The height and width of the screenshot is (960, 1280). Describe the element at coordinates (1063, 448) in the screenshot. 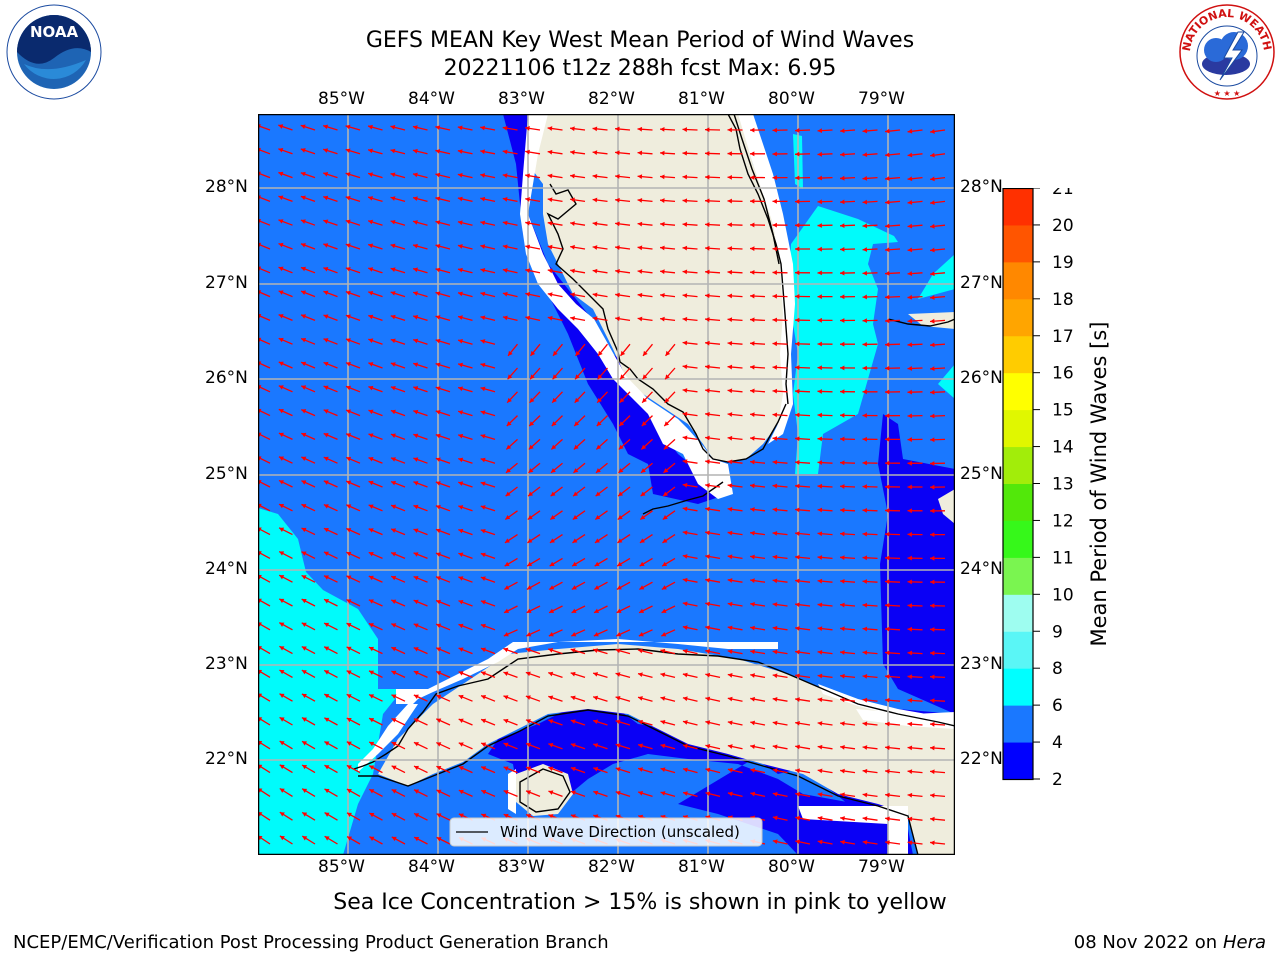

I see `colorbar-tick-label: 14` at that location.